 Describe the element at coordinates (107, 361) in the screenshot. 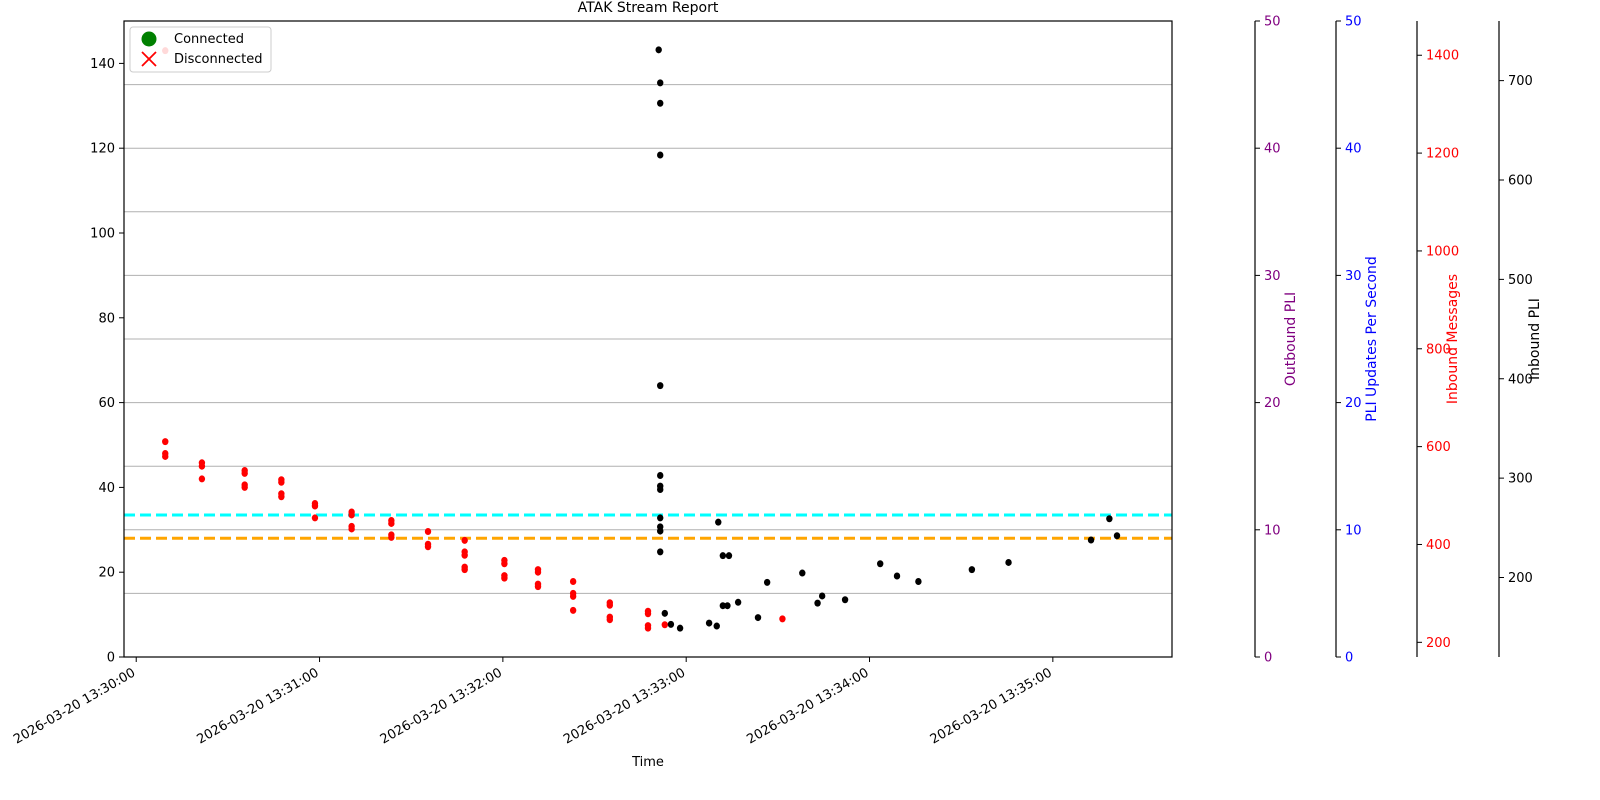

I see `y-axis: 0 20 40 60 80 100 120 140` at that location.